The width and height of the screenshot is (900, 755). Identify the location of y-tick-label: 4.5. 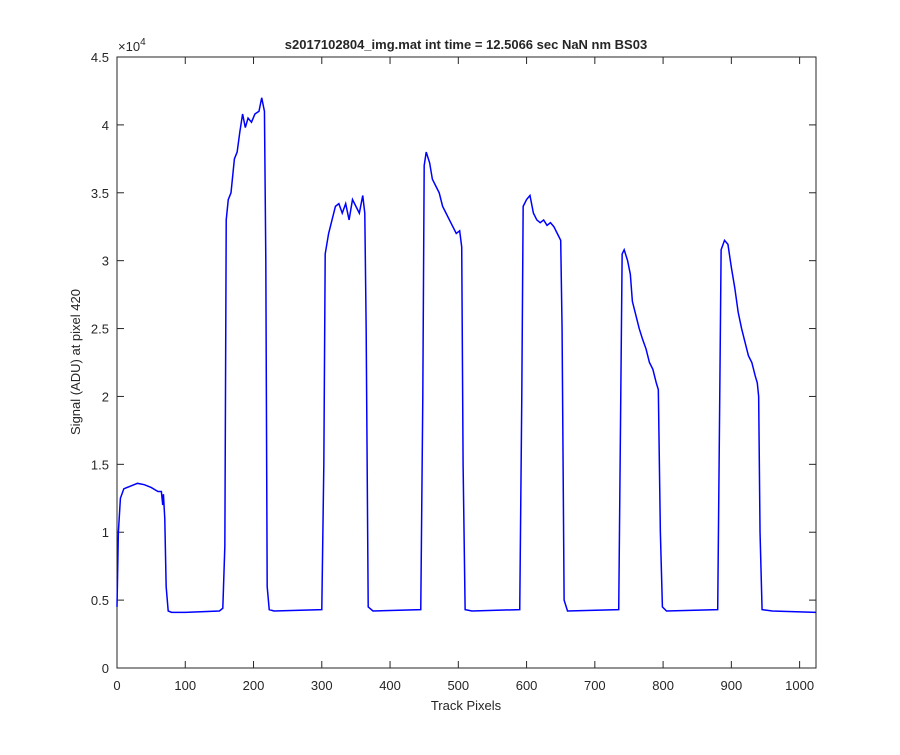
(100, 57).